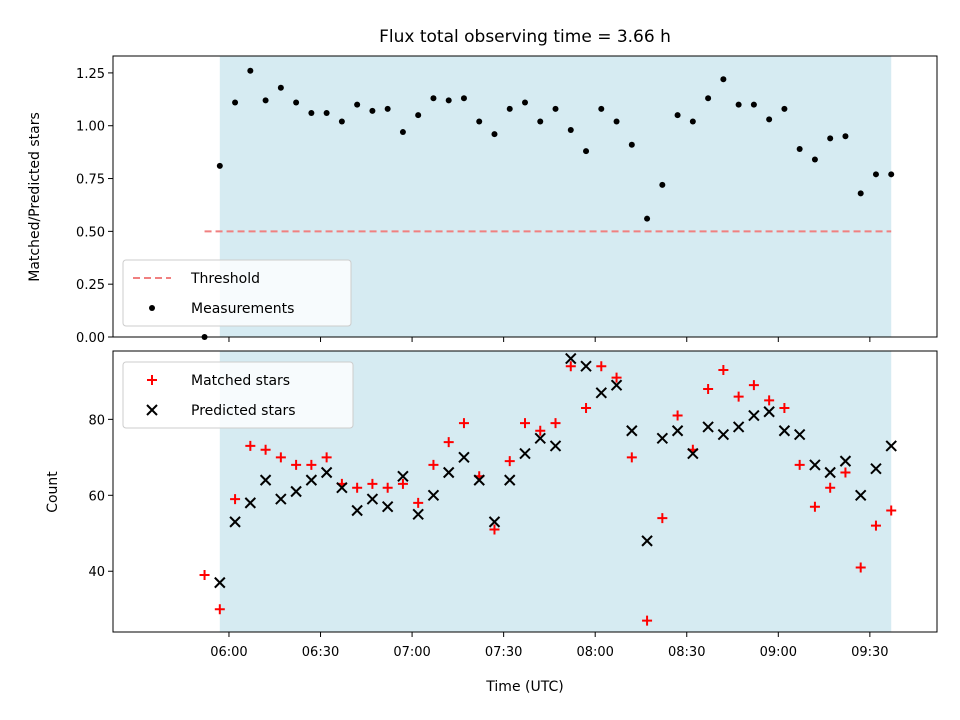 This screenshot has height=720, width=960. Describe the element at coordinates (525, 37) in the screenshot. I see `chart-title: Flux total observing time = 3.66 h` at that location.